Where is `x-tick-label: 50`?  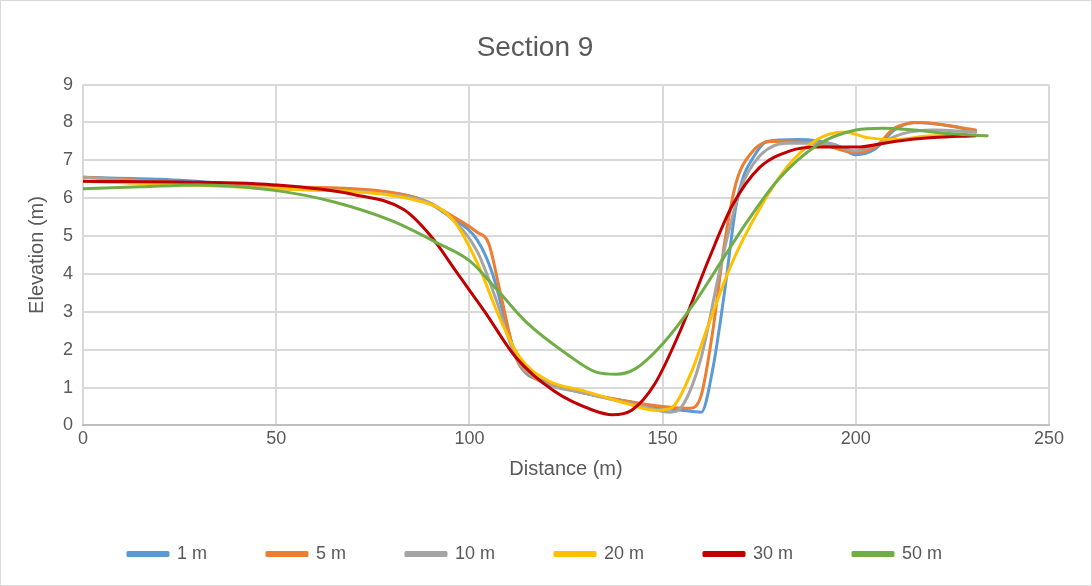
x-tick-label: 50 is located at coordinates (276, 438).